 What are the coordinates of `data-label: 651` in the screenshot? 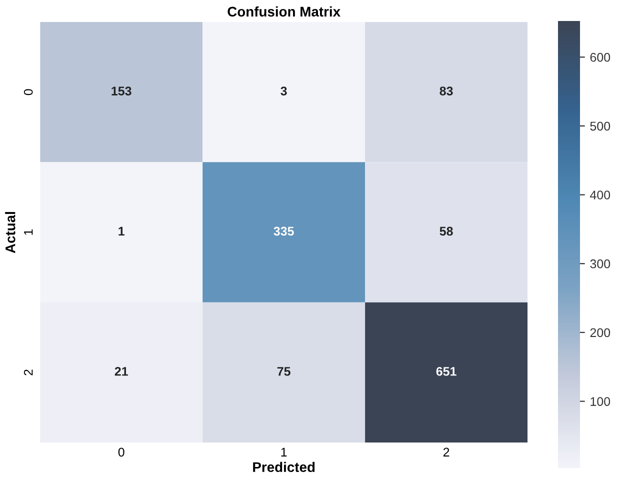 It's located at (446, 371).